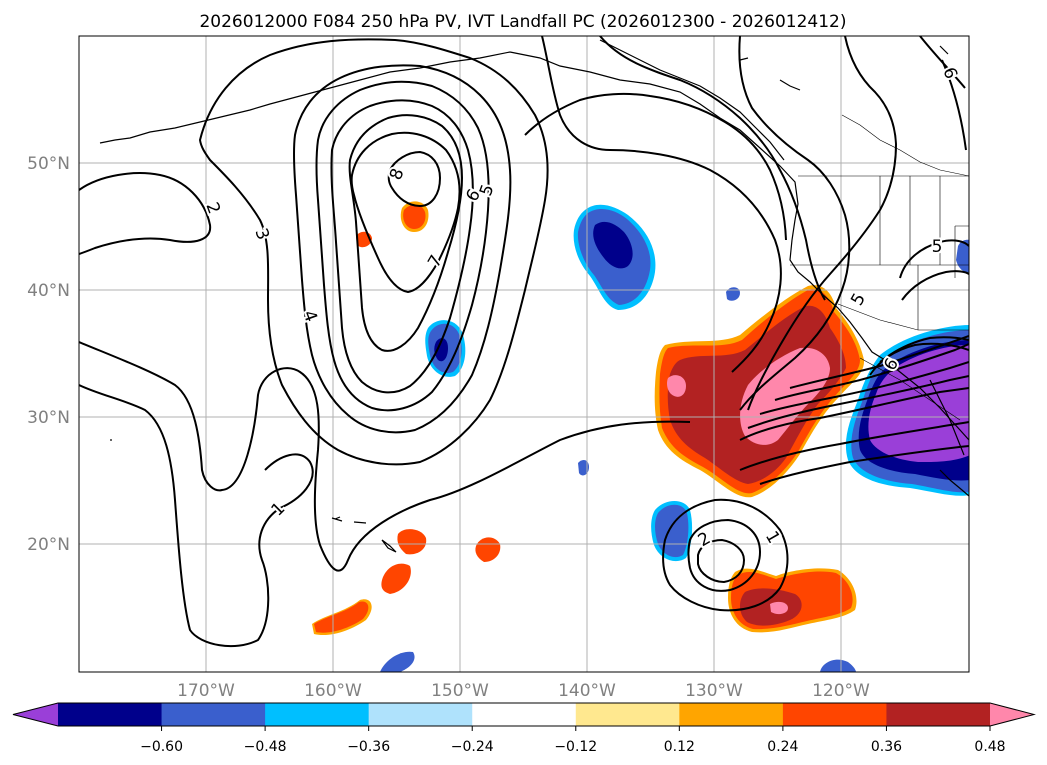 The height and width of the screenshot is (765, 1047). Describe the element at coordinates (523, 691) in the screenshot. I see `lon-labels: 170°W 160°W 150°W 140°W 130°W 120°W` at that location.